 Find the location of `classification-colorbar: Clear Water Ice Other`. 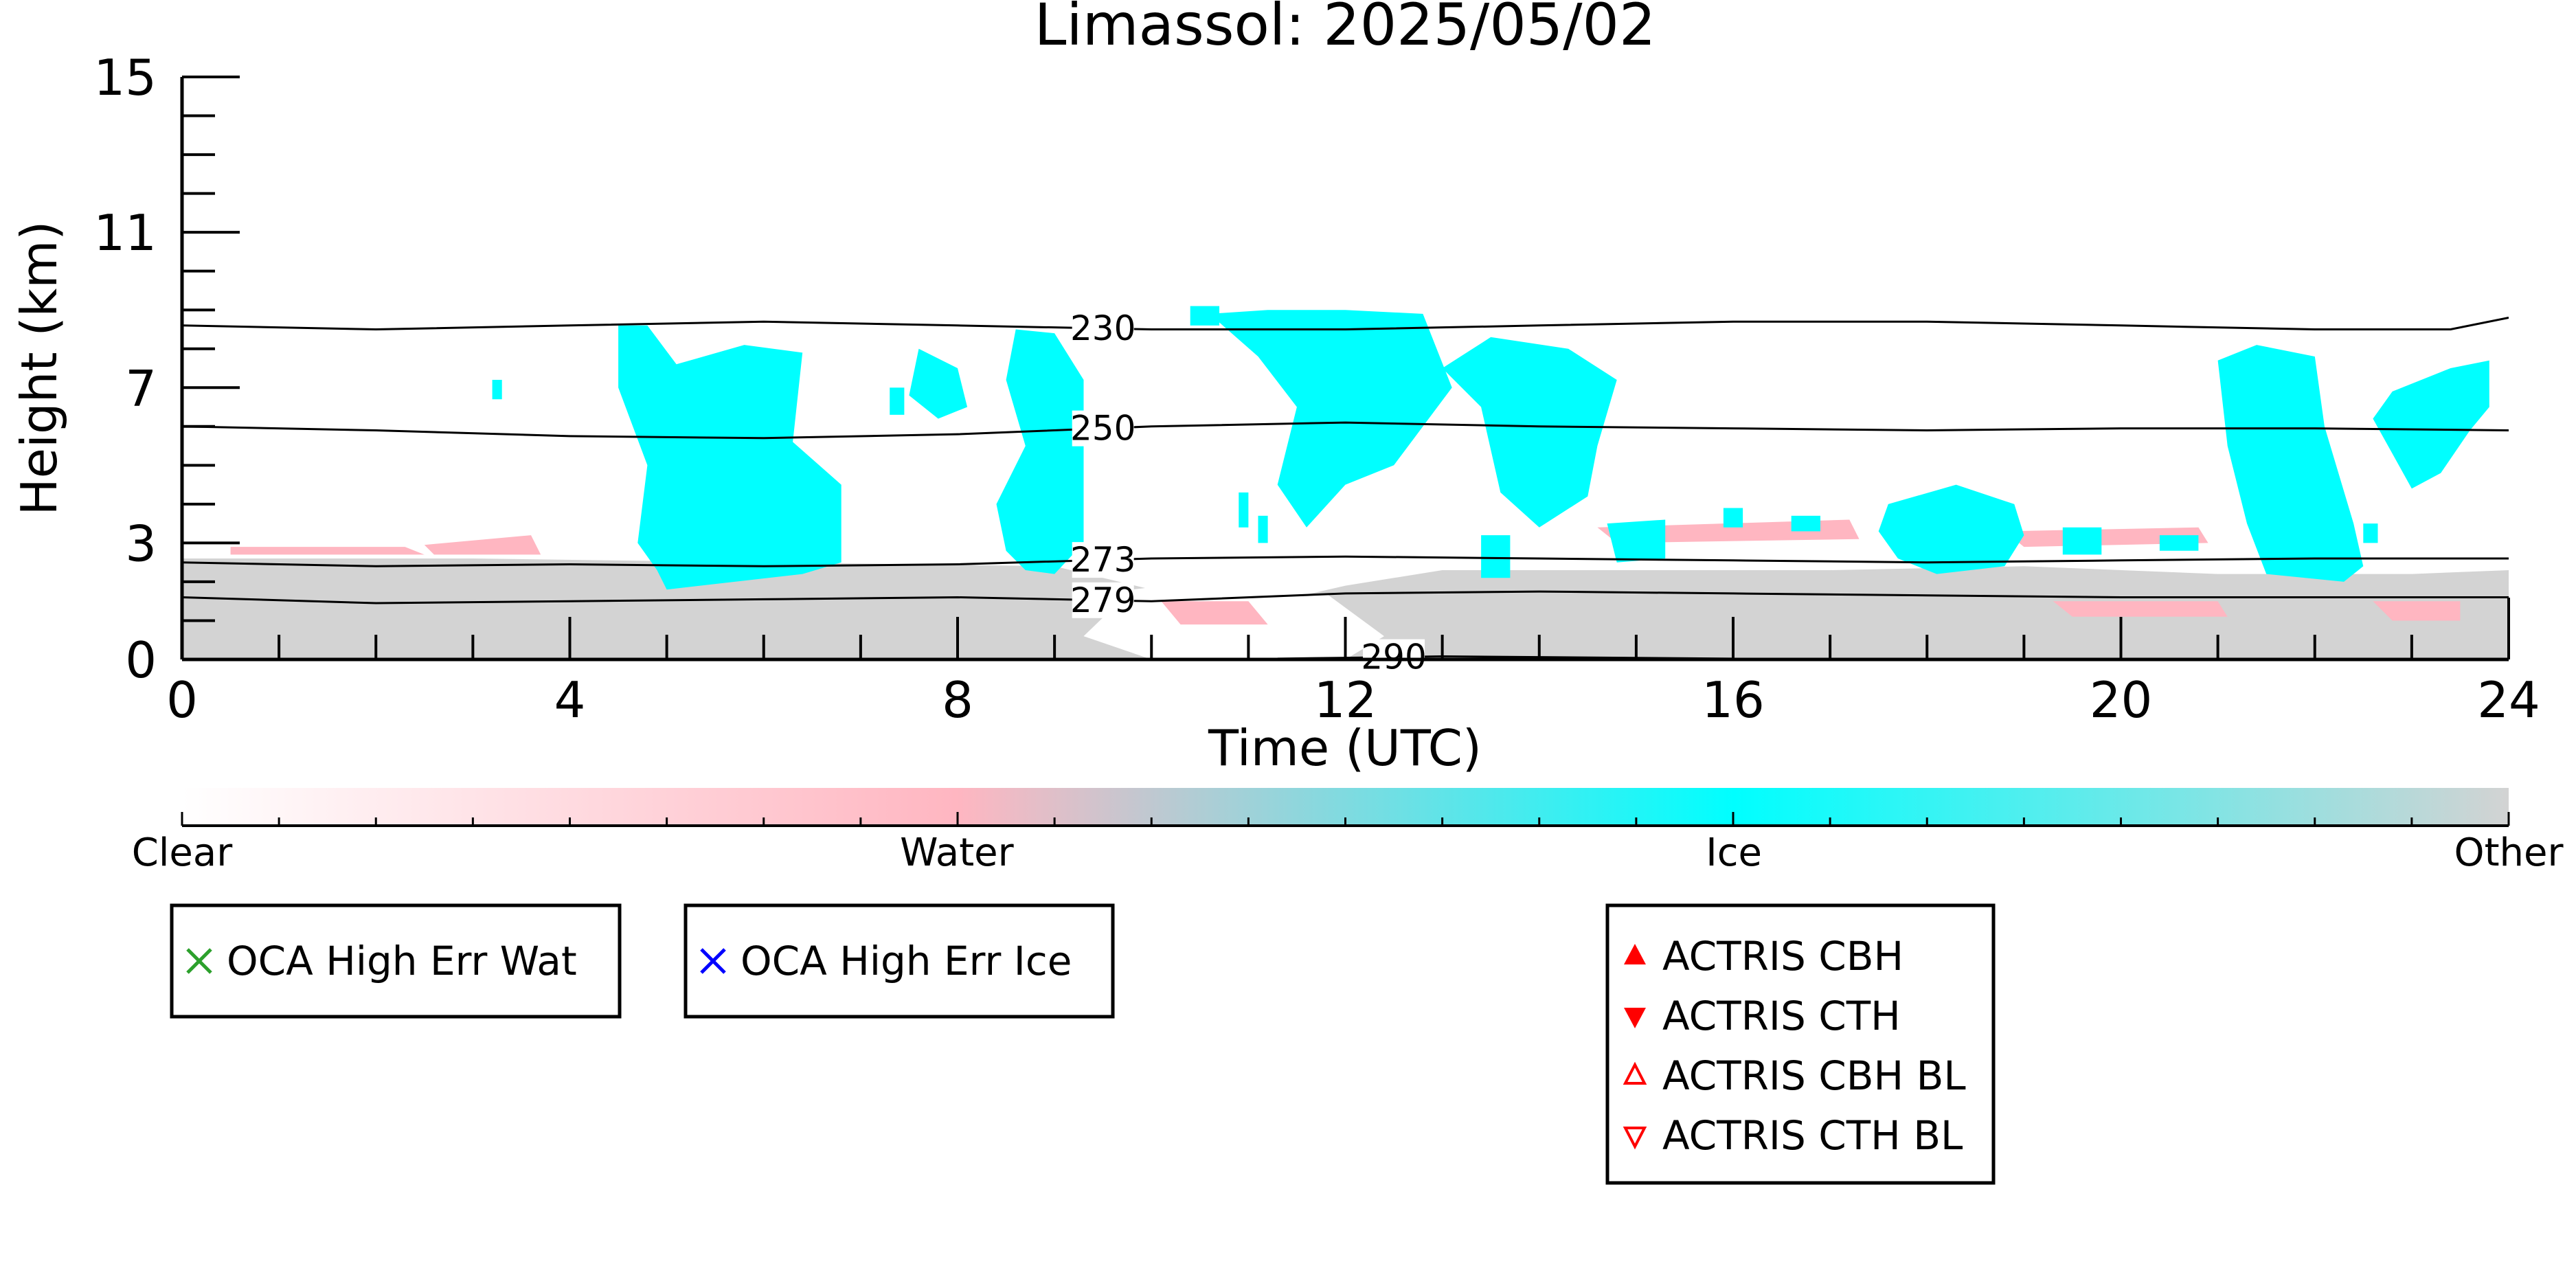

classification-colorbar: Clear Water Ice Other is located at coordinates (1348, 831).